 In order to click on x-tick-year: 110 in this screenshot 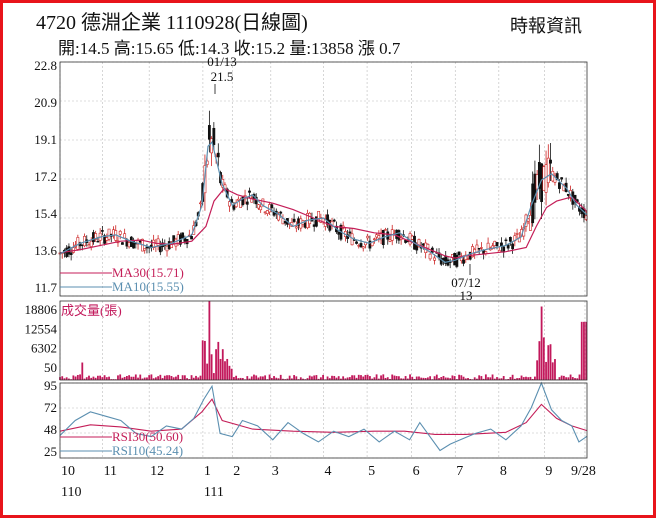, I will do `click(71, 492)`.